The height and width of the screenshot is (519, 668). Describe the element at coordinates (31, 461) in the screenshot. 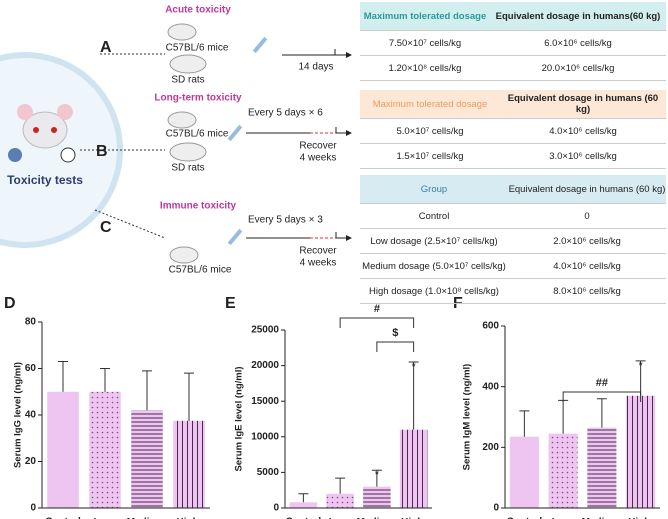

I see `y-tick-label: 20` at that location.